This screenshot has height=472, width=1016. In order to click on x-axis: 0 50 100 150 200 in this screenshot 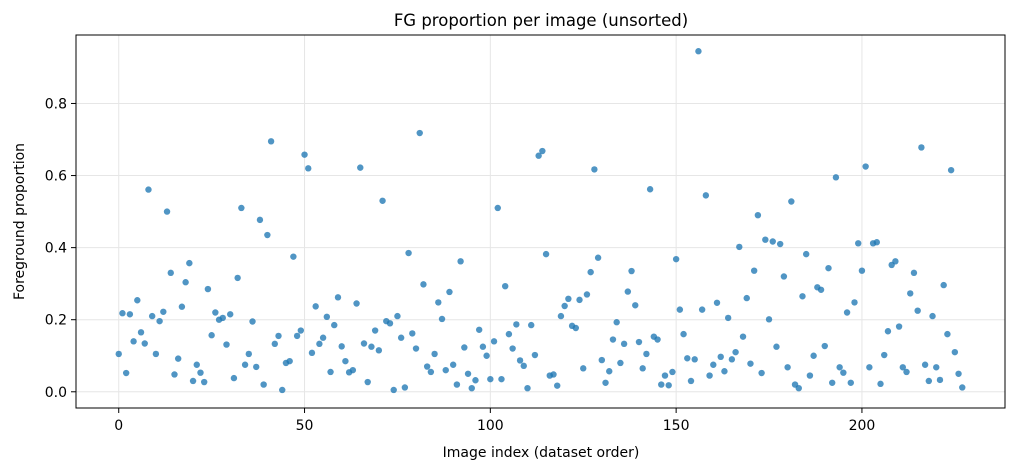, I will do `click(494, 421)`.